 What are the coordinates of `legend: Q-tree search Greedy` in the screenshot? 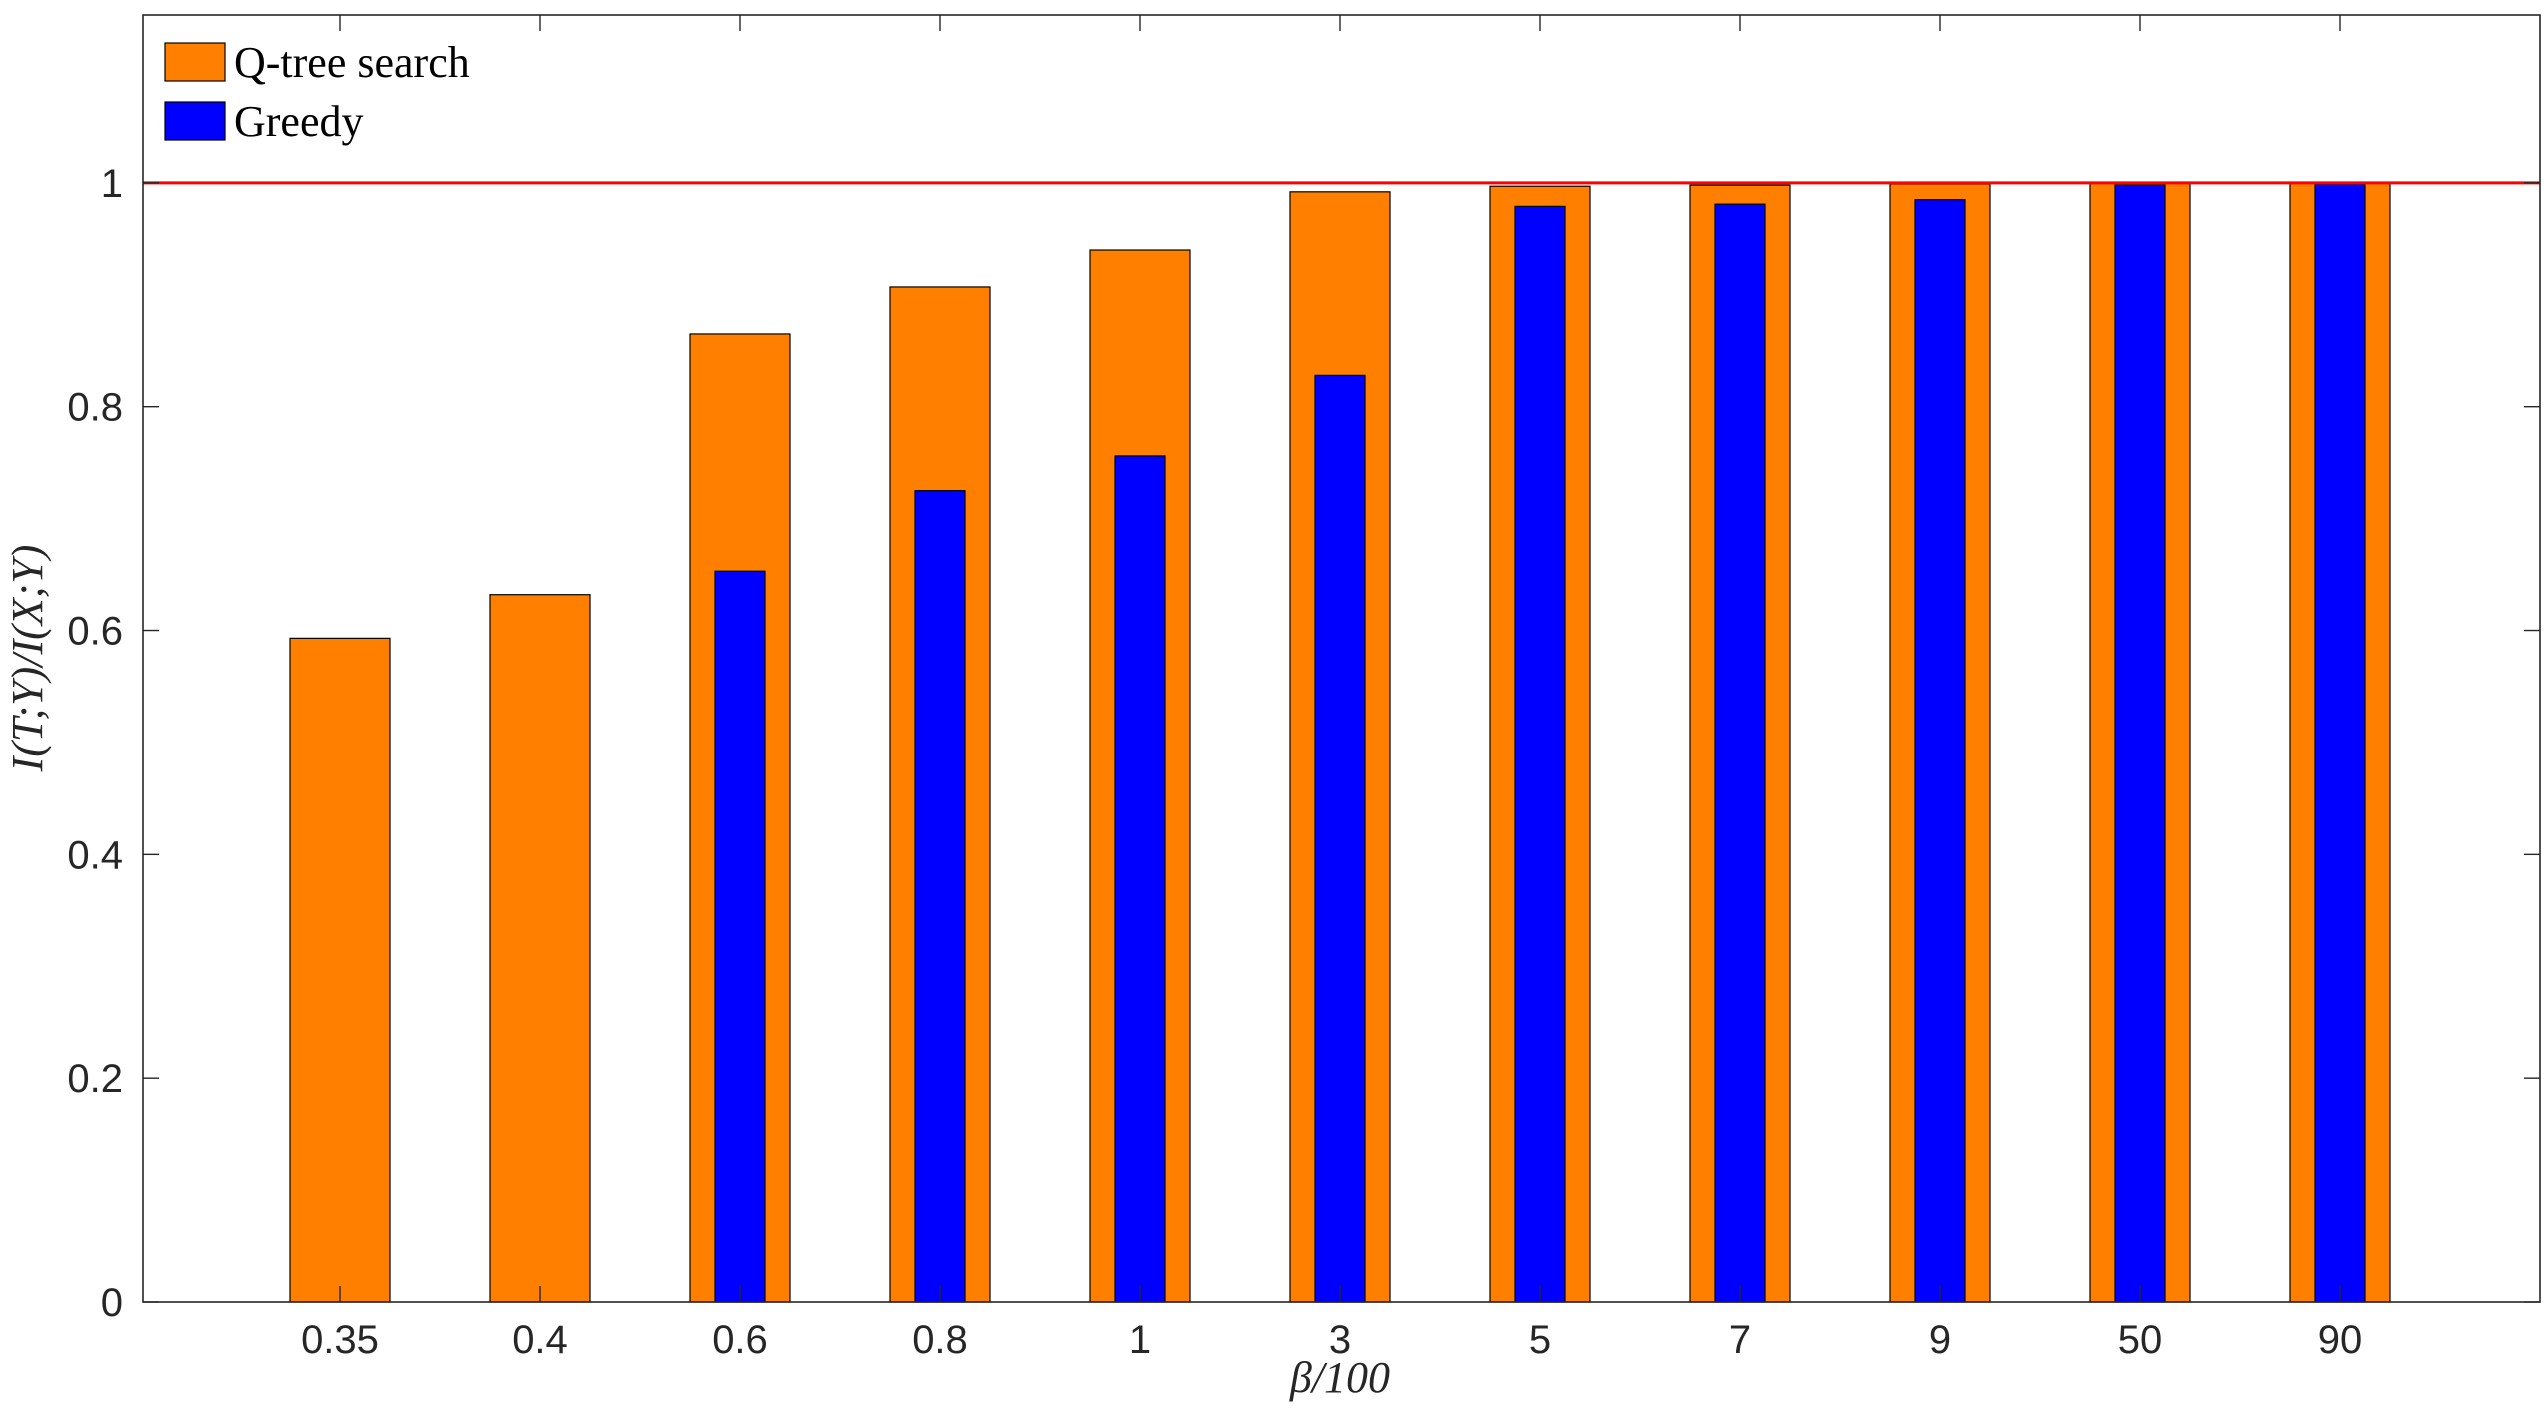 It's located at (317, 92).